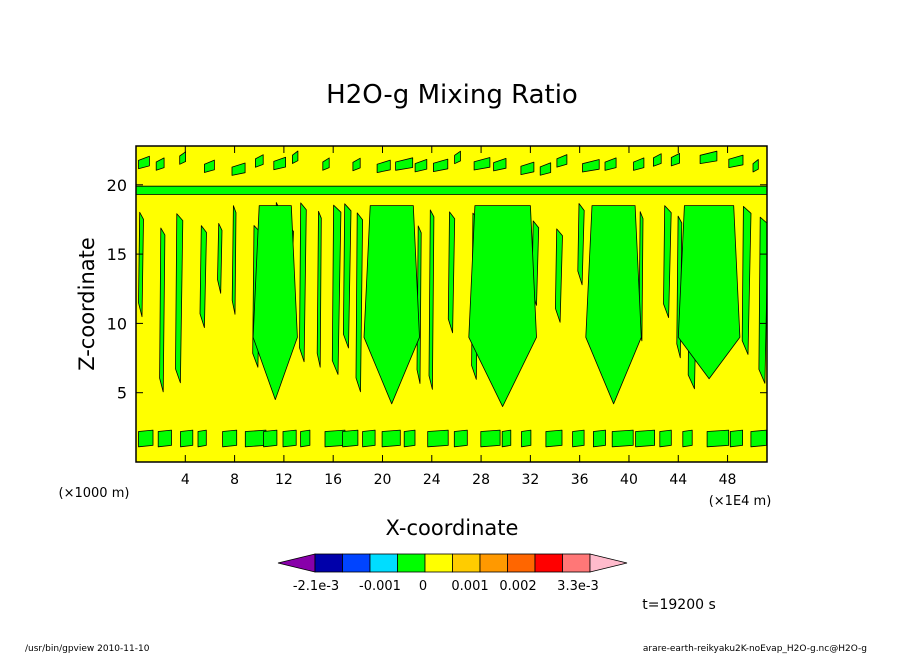 The height and width of the screenshot is (654, 904). Describe the element at coordinates (316, 586) in the screenshot. I see `colorbar-label: -2.1e-3` at that location.